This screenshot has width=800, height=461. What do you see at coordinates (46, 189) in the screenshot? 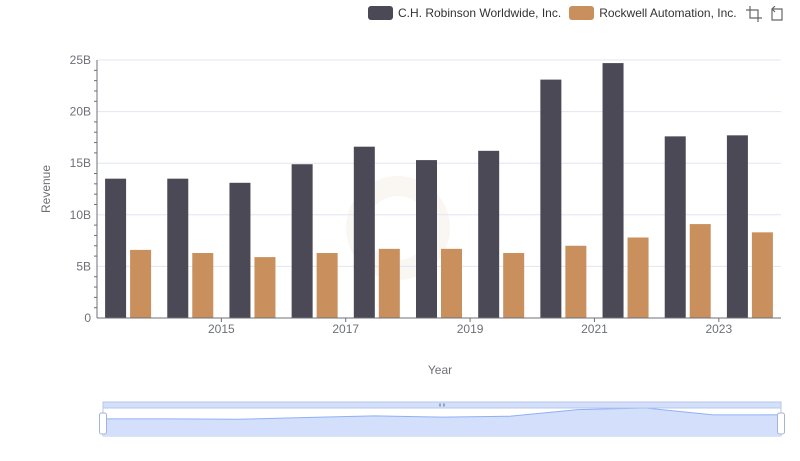
I see `y-axis-label: Revenue` at bounding box center [46, 189].